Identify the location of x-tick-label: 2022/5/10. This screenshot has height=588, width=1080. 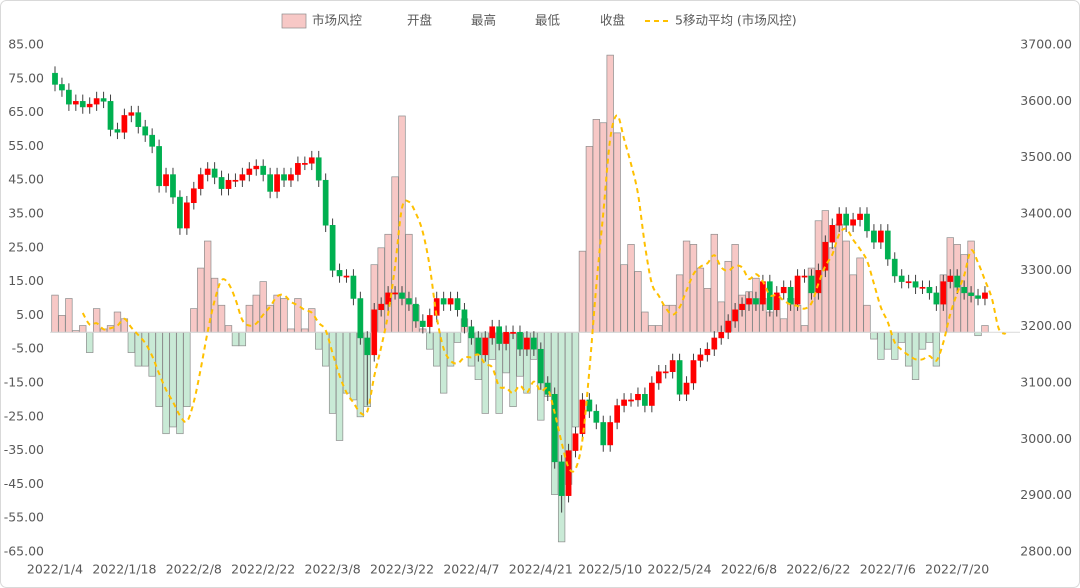
(610, 569).